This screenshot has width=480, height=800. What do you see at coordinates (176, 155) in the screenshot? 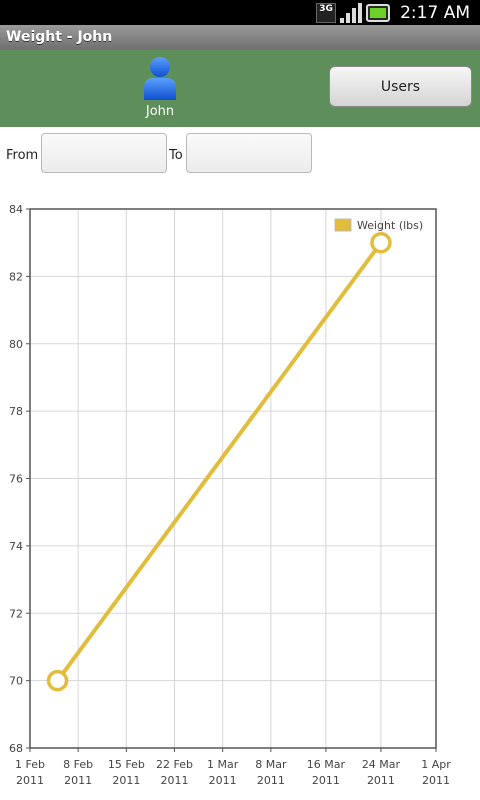
I see `to-label: To` at bounding box center [176, 155].